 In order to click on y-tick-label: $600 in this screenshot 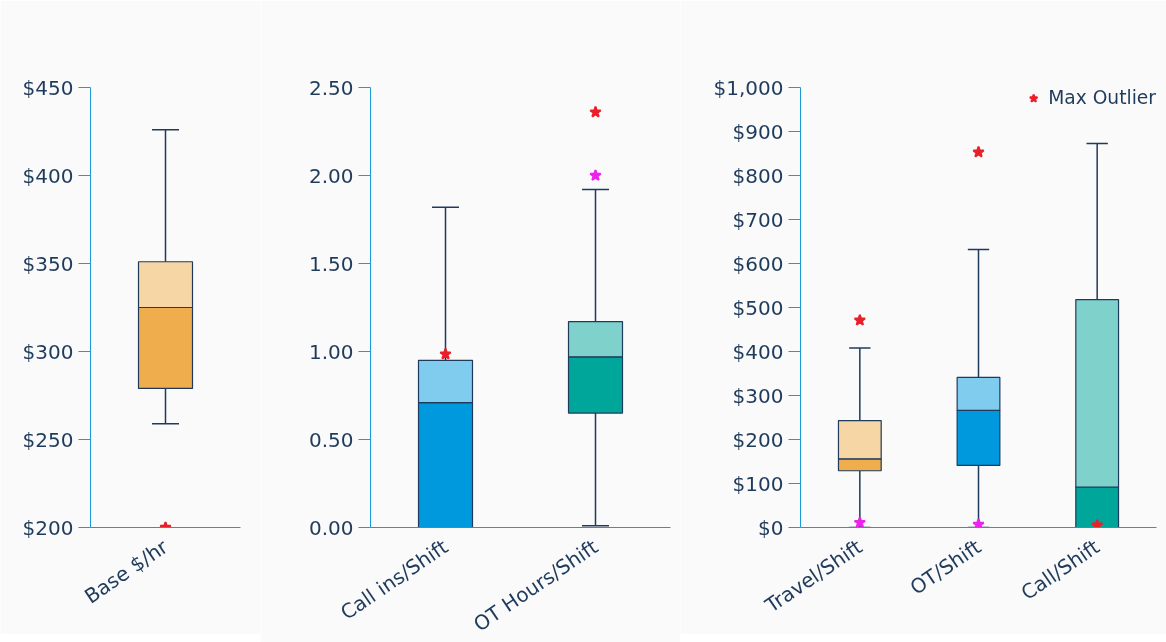, I will do `click(758, 263)`.